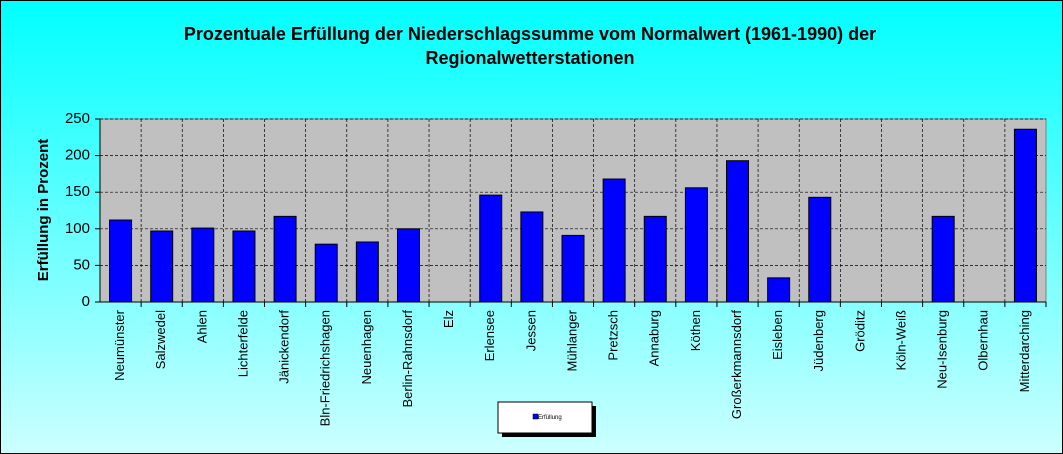 The height and width of the screenshot is (454, 1063). Describe the element at coordinates (1024, 351) in the screenshot. I see `x-tick-label: Mitterdarching` at that location.